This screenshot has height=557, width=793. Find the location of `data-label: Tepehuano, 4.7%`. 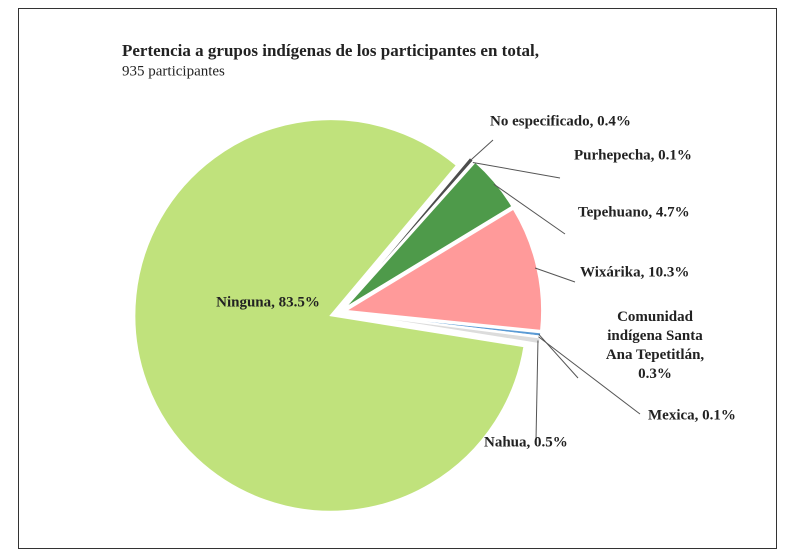

data-label: Tepehuano, 4.7% is located at coordinates (634, 212).